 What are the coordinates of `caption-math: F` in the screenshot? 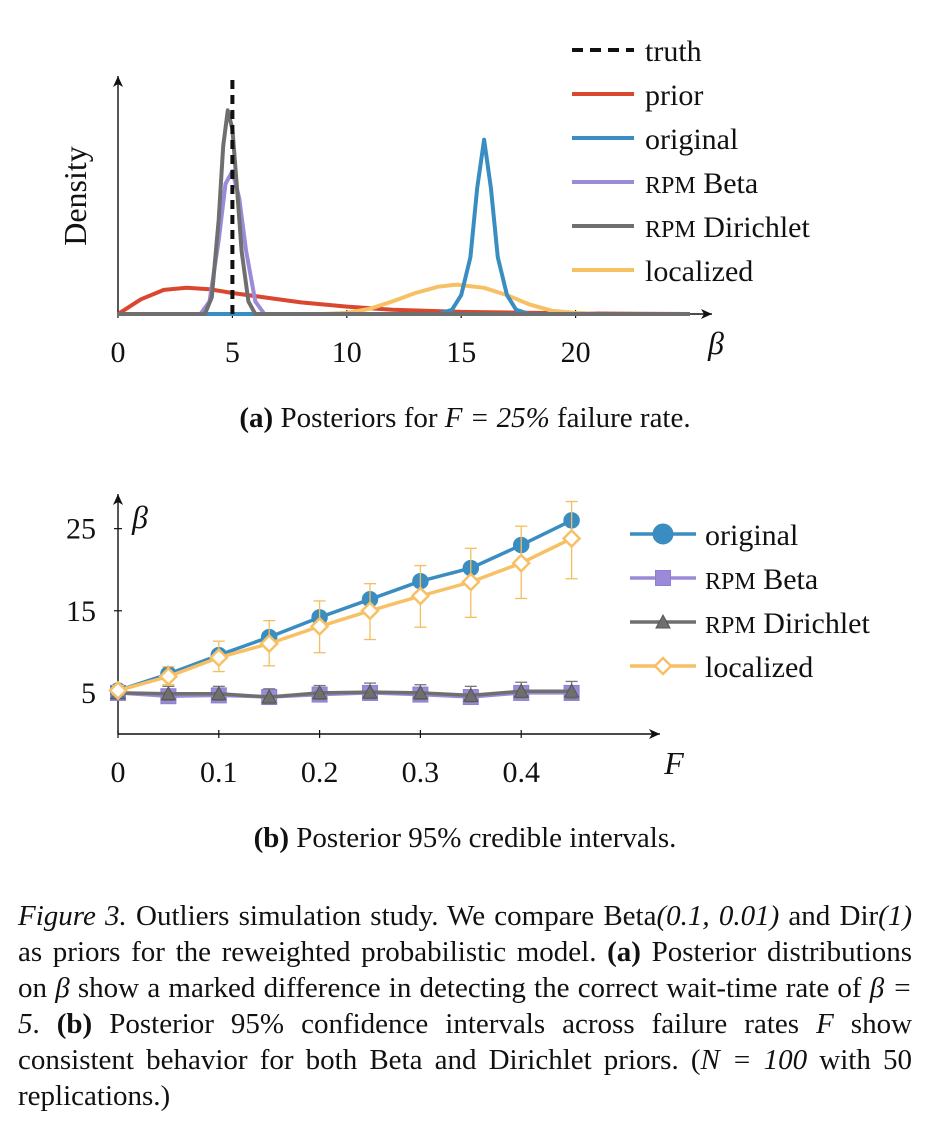 It's located at (825, 1024).